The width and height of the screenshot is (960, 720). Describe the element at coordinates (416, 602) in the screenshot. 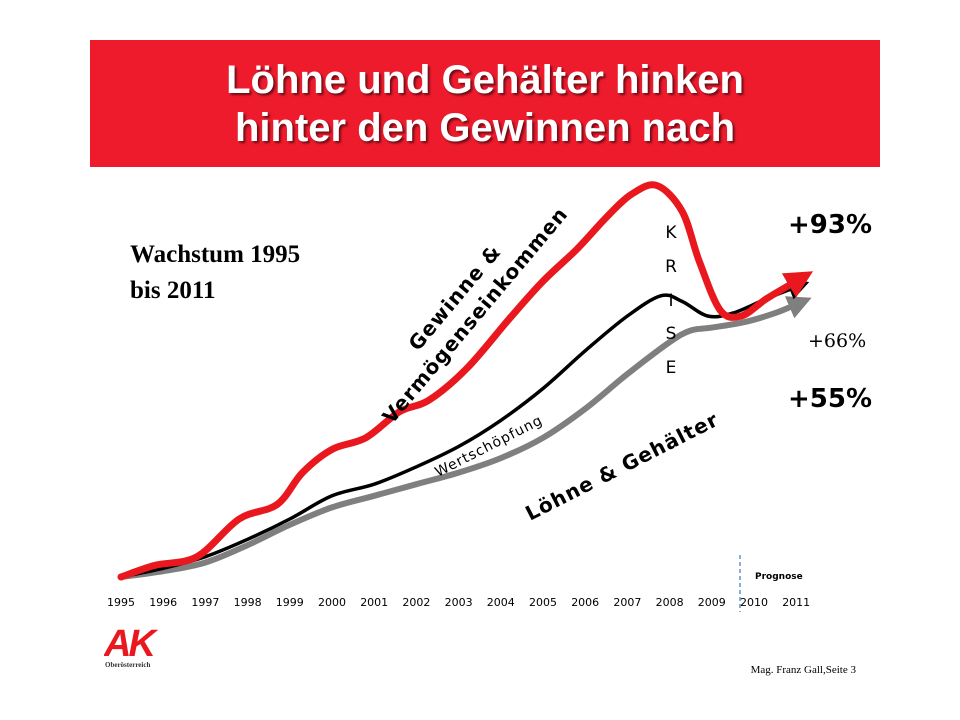

I see `x-tick-label-2002: 2002` at that location.